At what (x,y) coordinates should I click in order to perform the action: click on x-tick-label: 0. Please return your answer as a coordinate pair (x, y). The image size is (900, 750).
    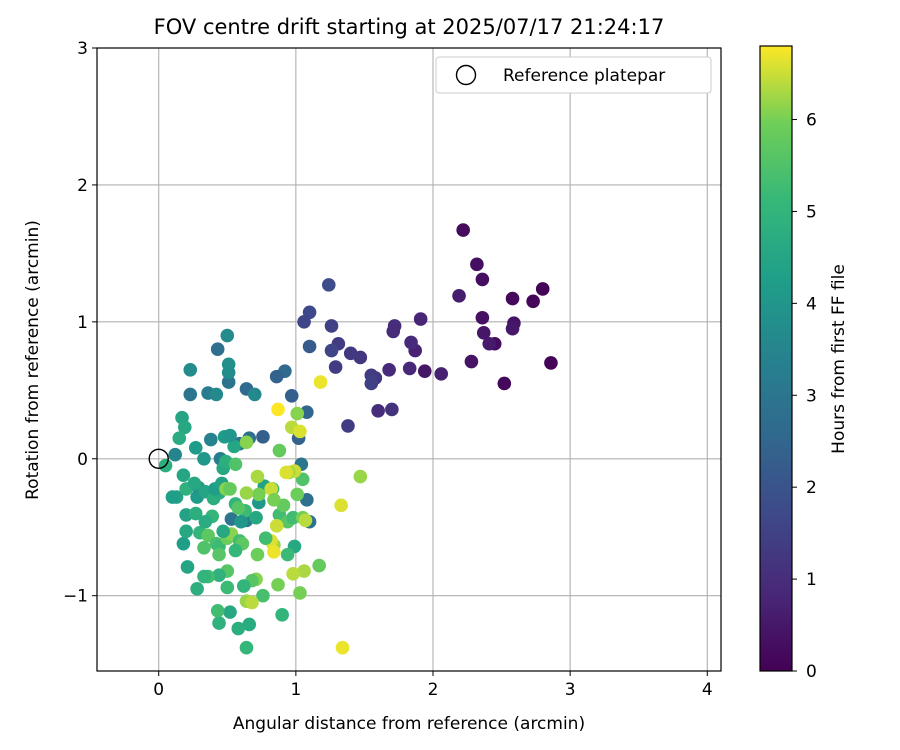
    Looking at the image, I should click on (158, 690).